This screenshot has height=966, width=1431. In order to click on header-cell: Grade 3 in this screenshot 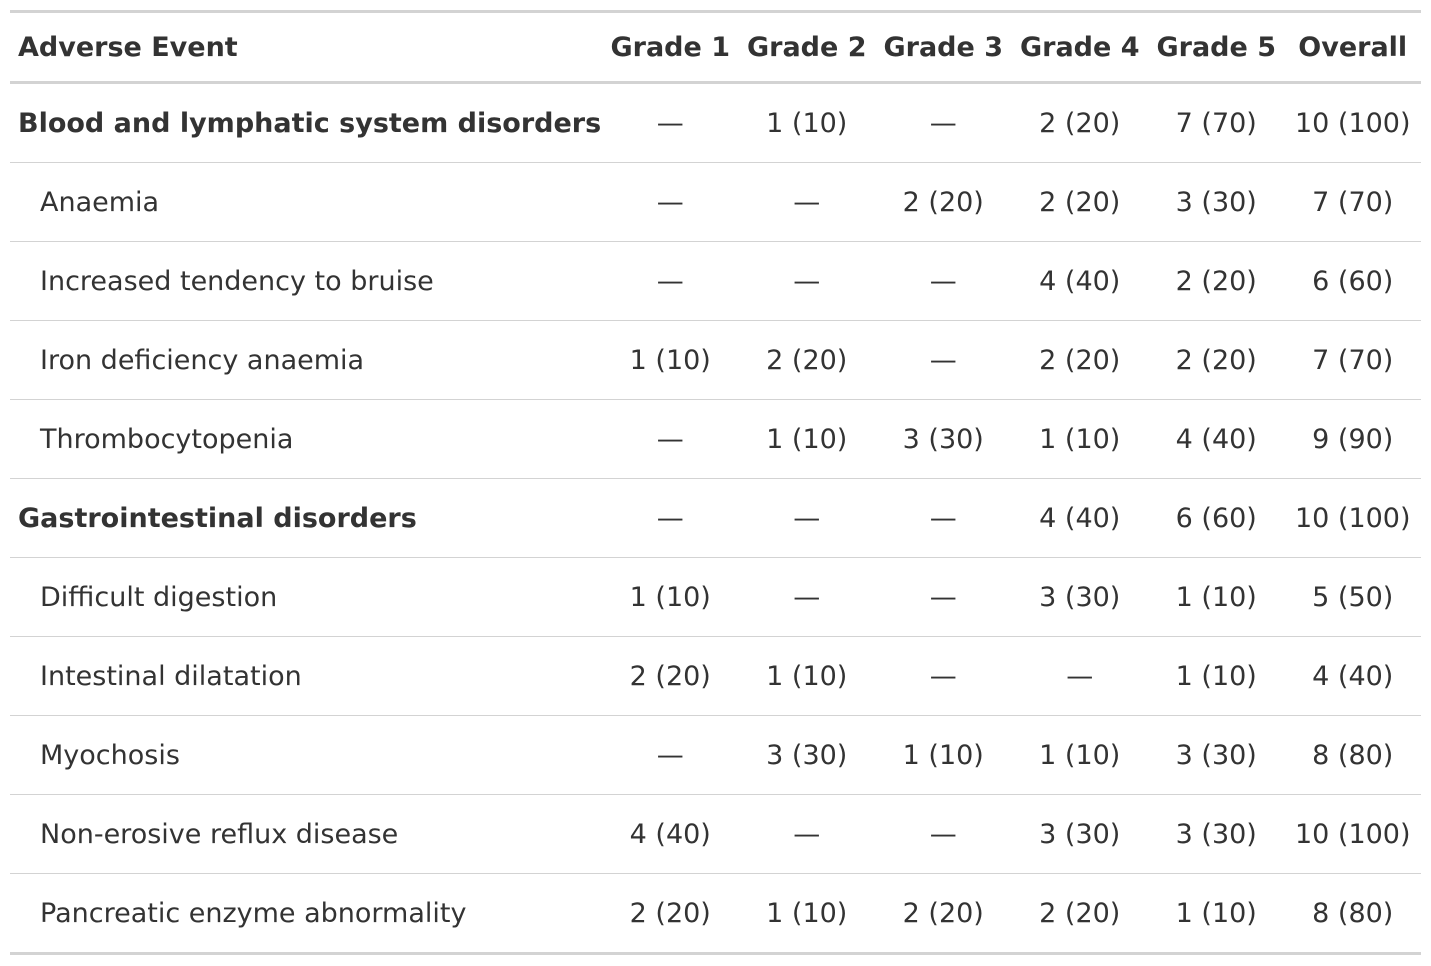, I will do `click(943, 47)`.